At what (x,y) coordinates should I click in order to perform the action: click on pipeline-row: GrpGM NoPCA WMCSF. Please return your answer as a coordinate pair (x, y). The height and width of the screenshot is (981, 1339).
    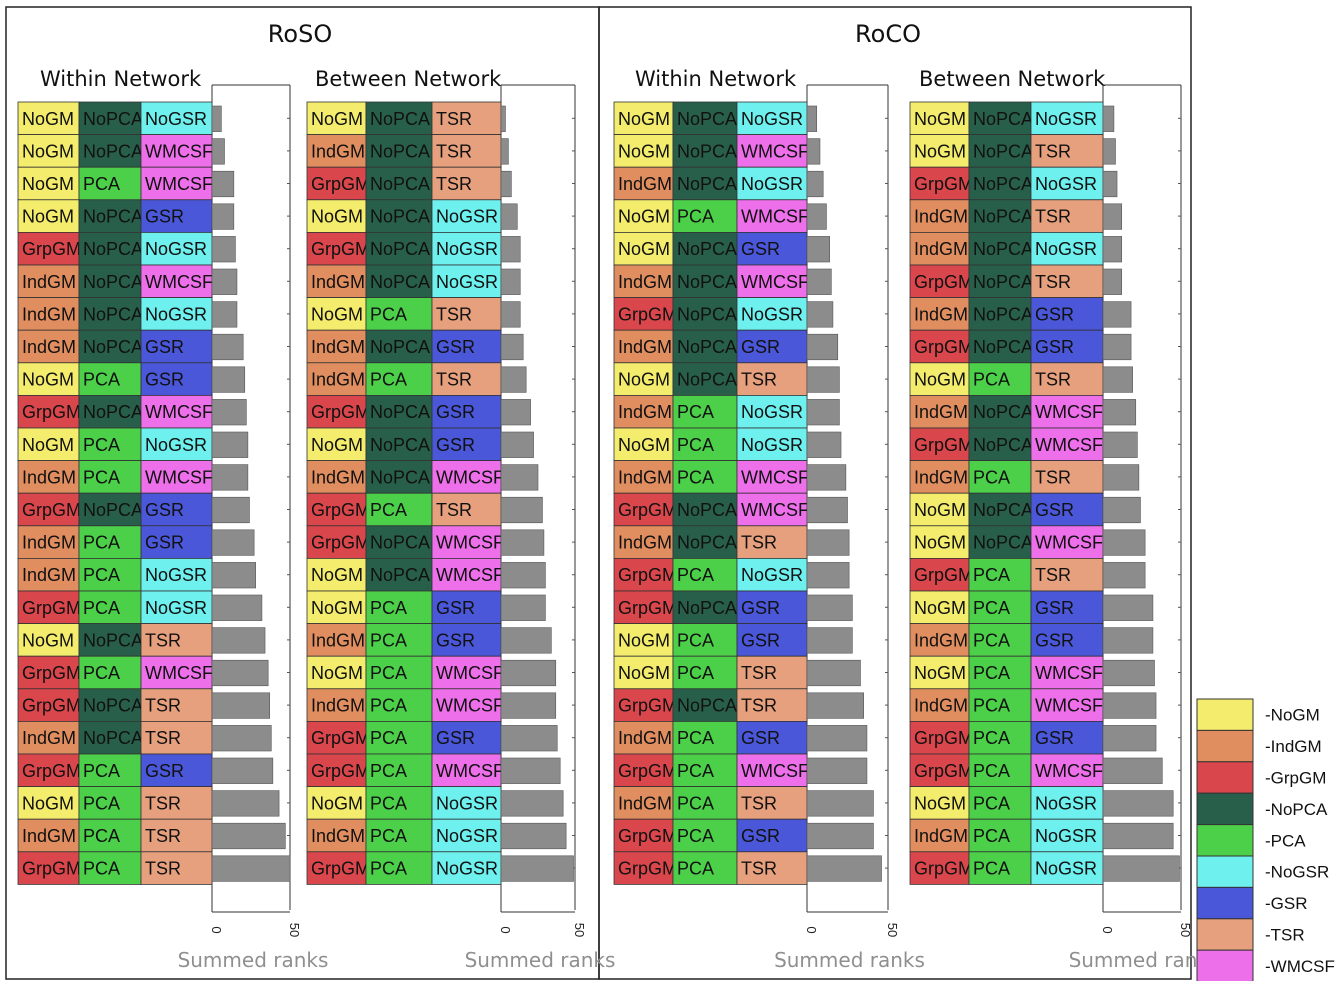
    Looking at the image, I should click on (425, 542).